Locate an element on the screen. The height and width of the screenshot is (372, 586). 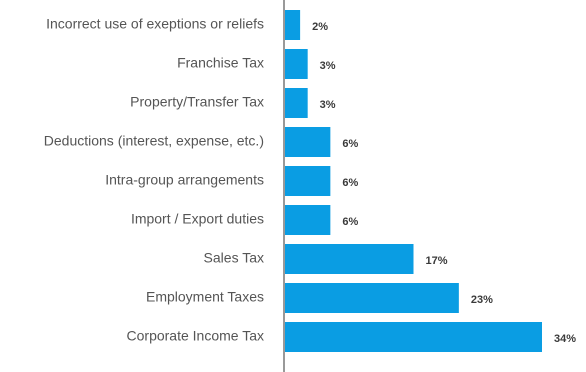
category-label-2: Property/Transfer Tax is located at coordinates (197, 102).